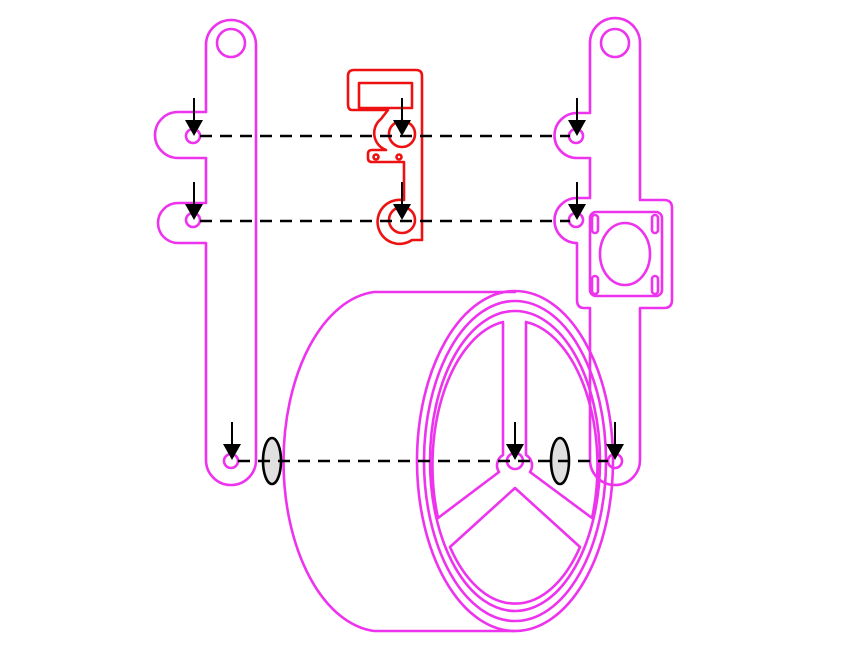  I want to click on right-arm-slot-br, so click(655, 285).